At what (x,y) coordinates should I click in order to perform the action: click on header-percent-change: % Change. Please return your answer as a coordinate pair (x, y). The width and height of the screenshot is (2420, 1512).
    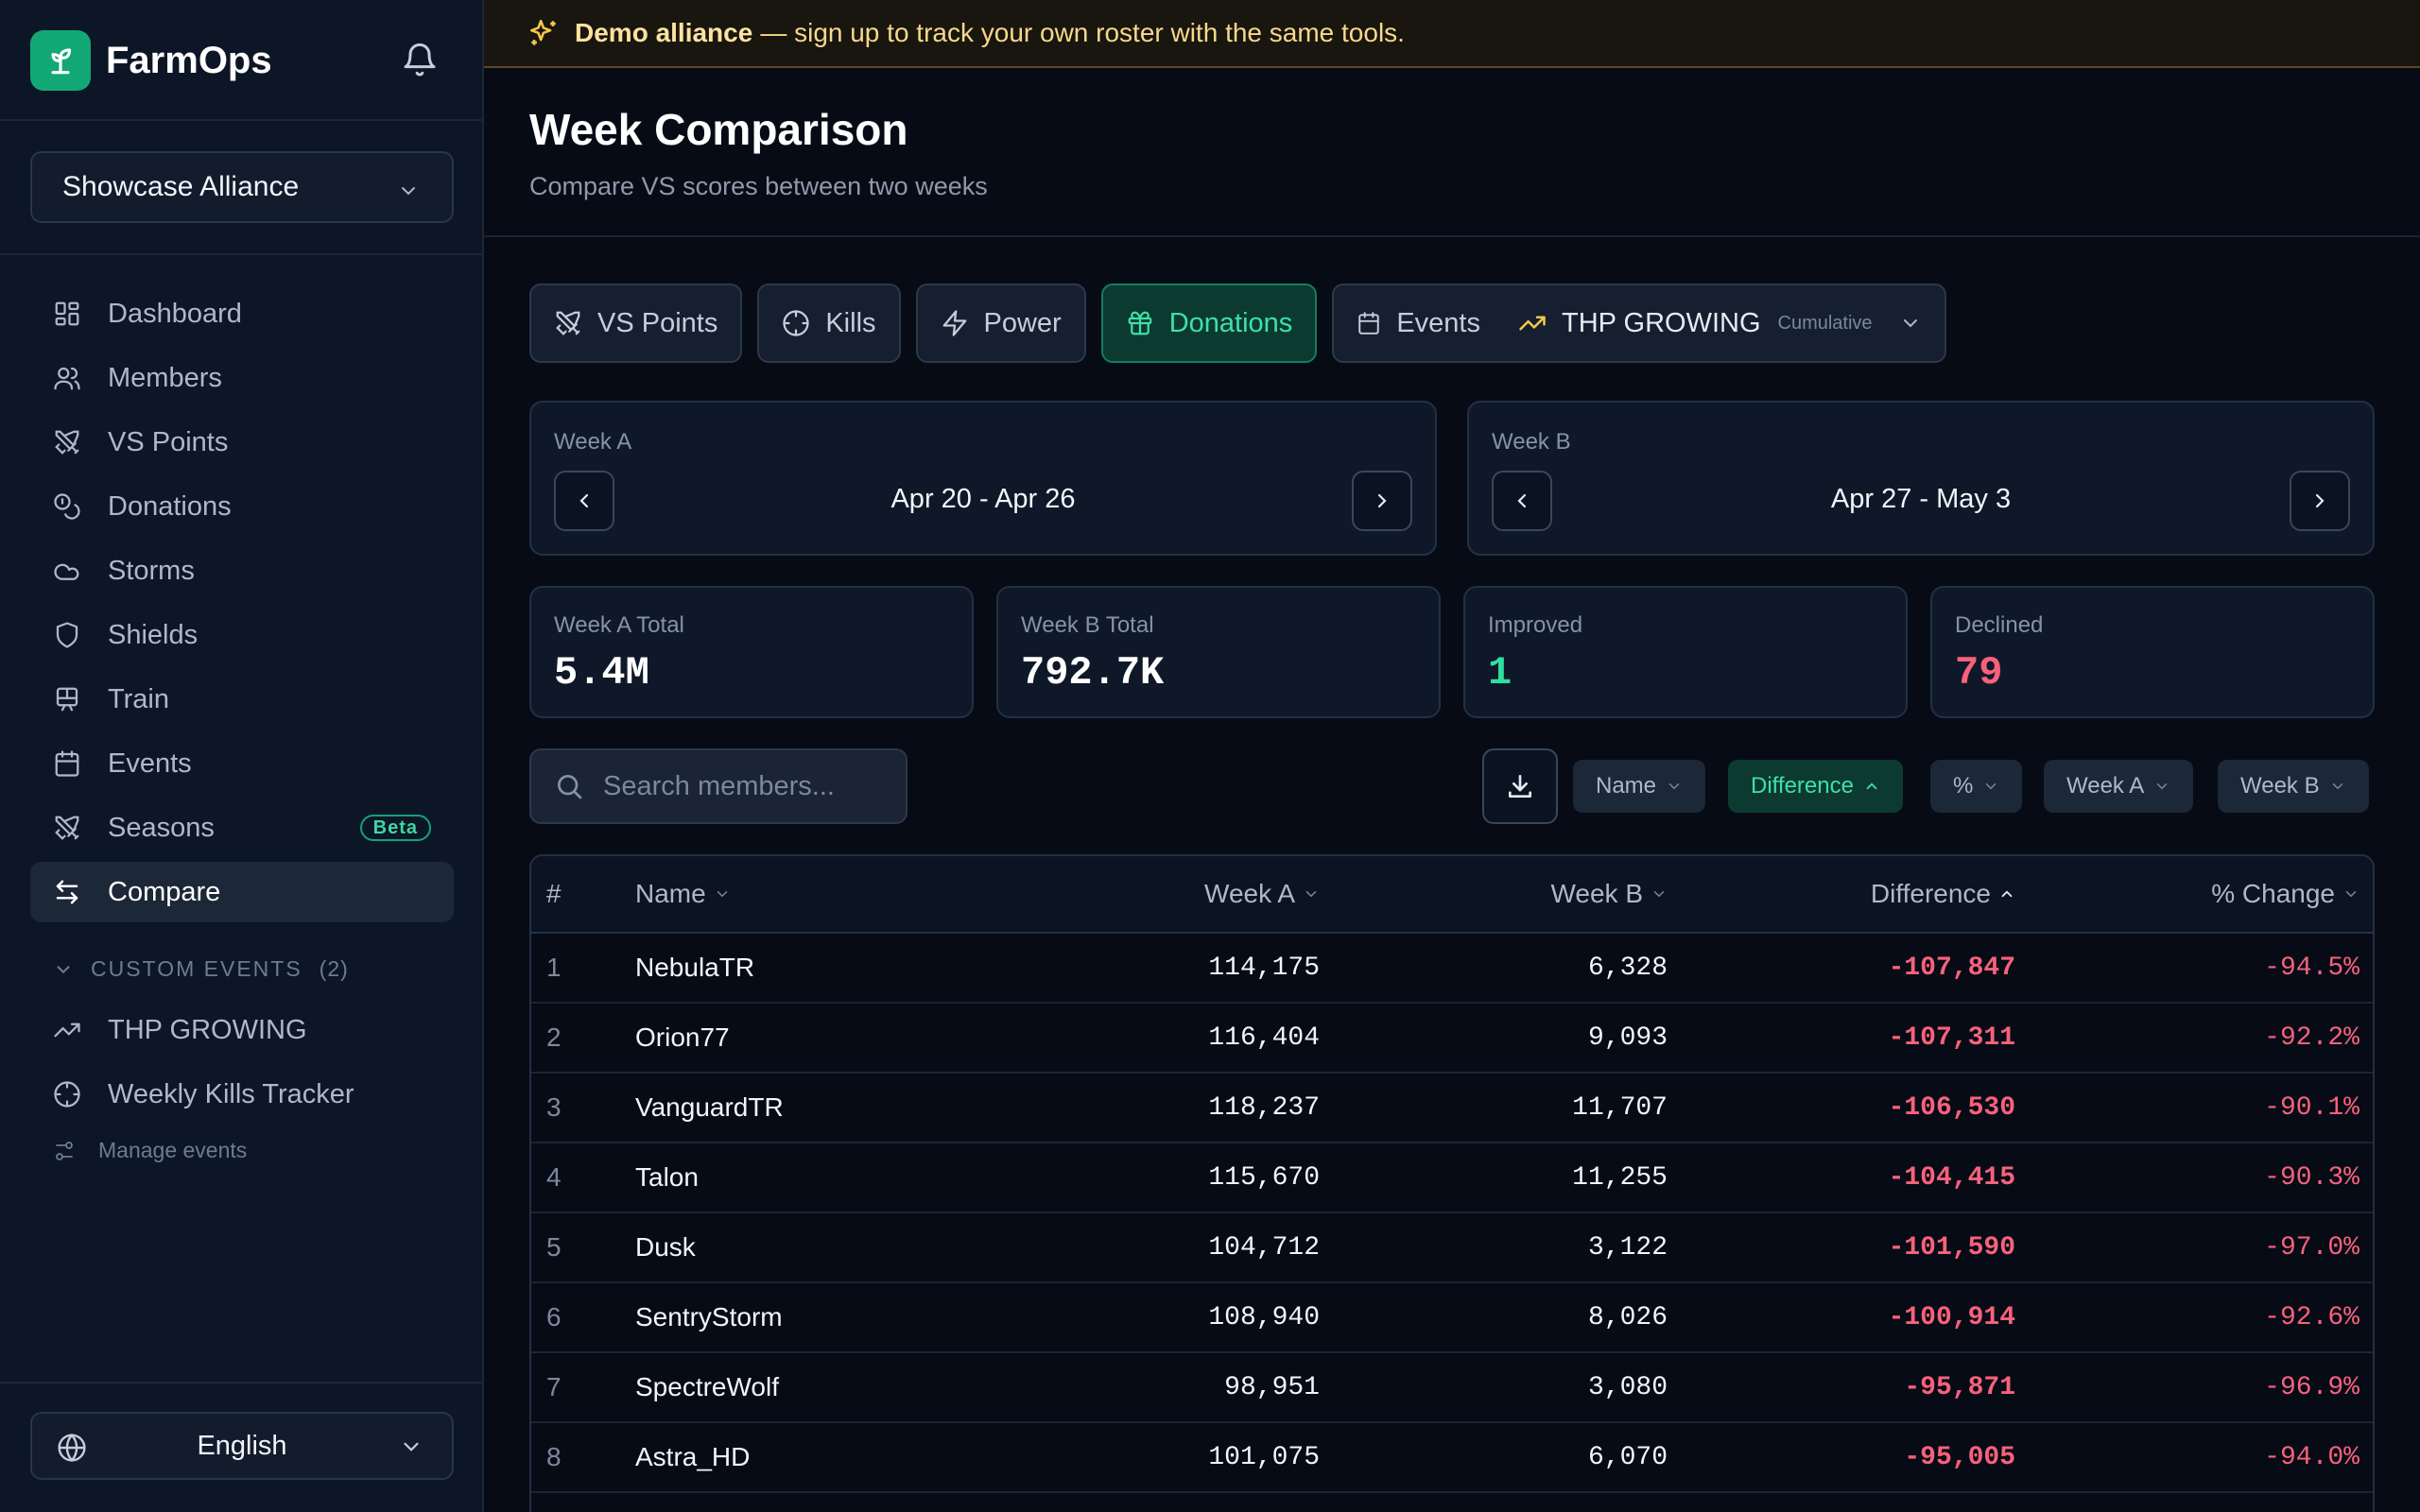
    Looking at the image, I should click on (2285, 894).